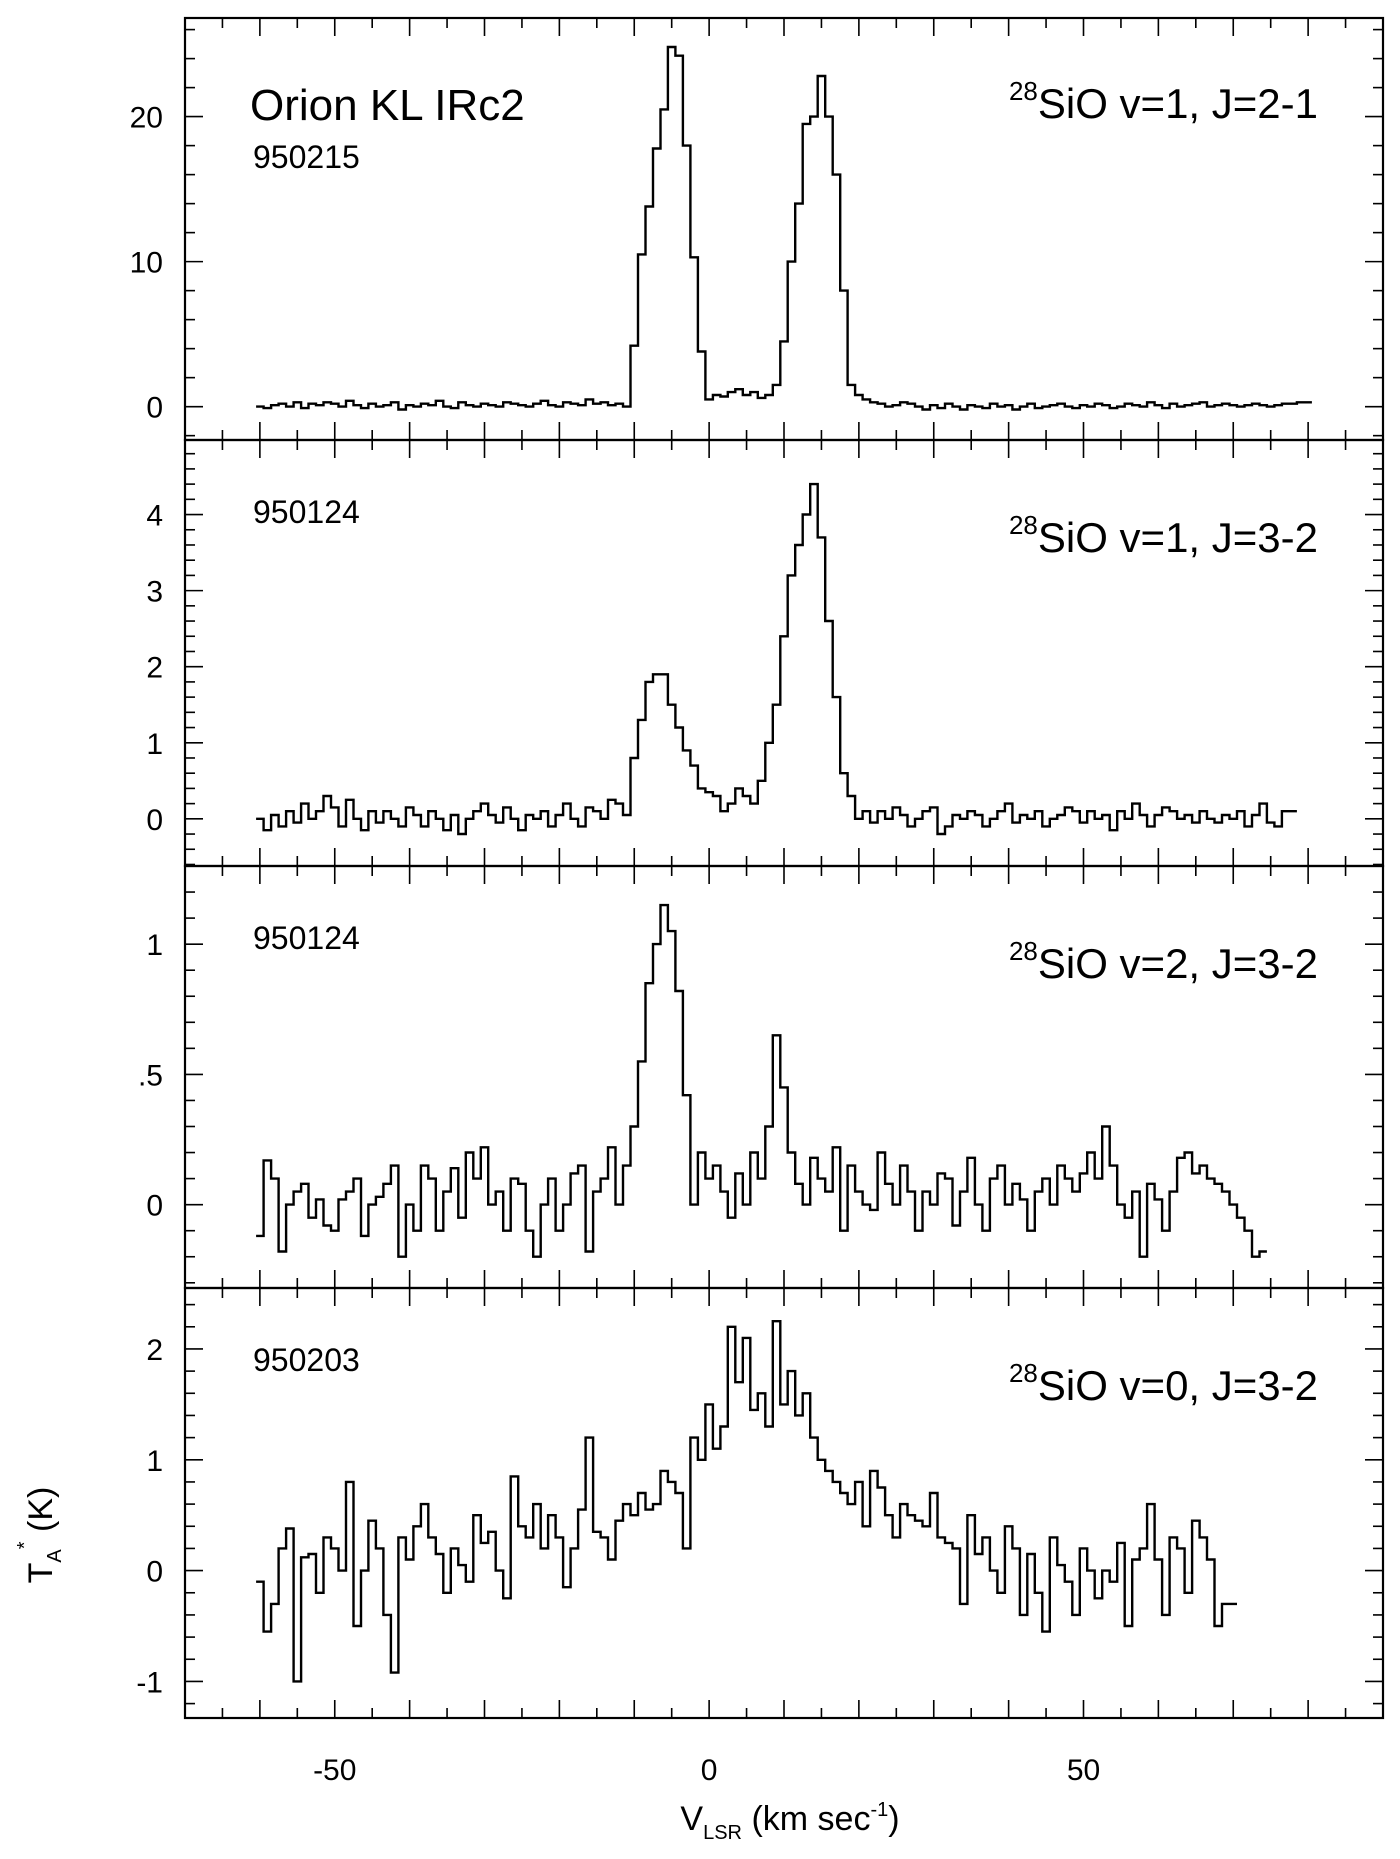  Describe the element at coordinates (306, 1360) in the screenshot. I see `panel-date-label: 950203` at that location.